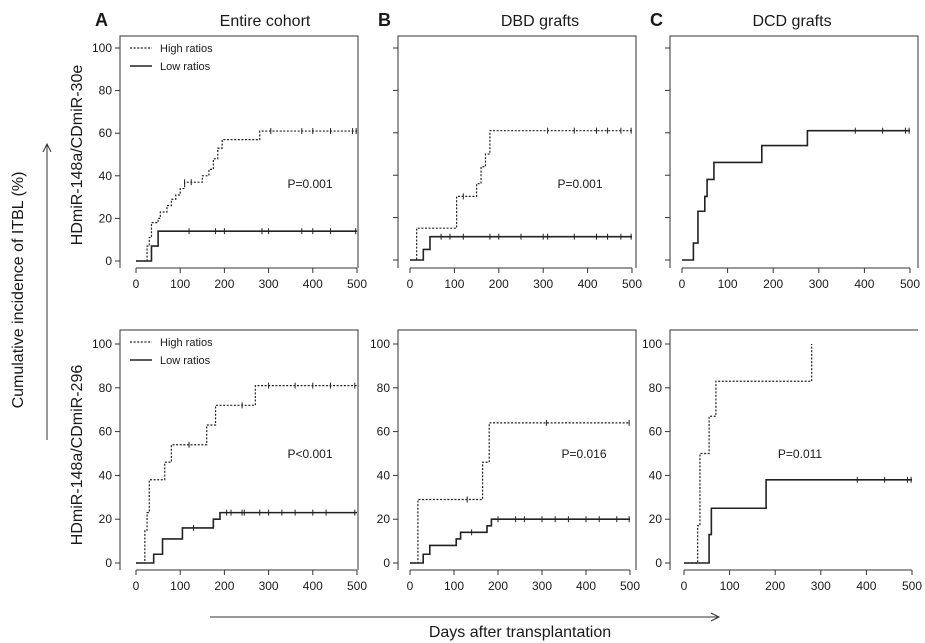 This screenshot has width=925, height=643. I want to click on p-value-annotation: P=0.016, so click(583, 454).